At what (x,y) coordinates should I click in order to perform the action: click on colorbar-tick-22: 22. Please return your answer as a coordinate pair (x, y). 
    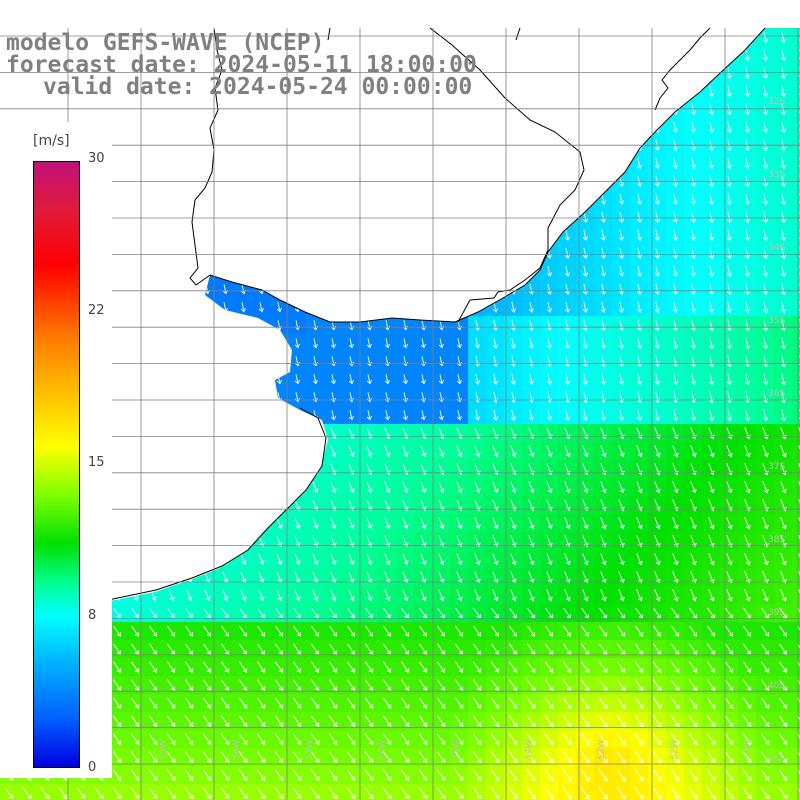
    Looking at the image, I should click on (96, 310).